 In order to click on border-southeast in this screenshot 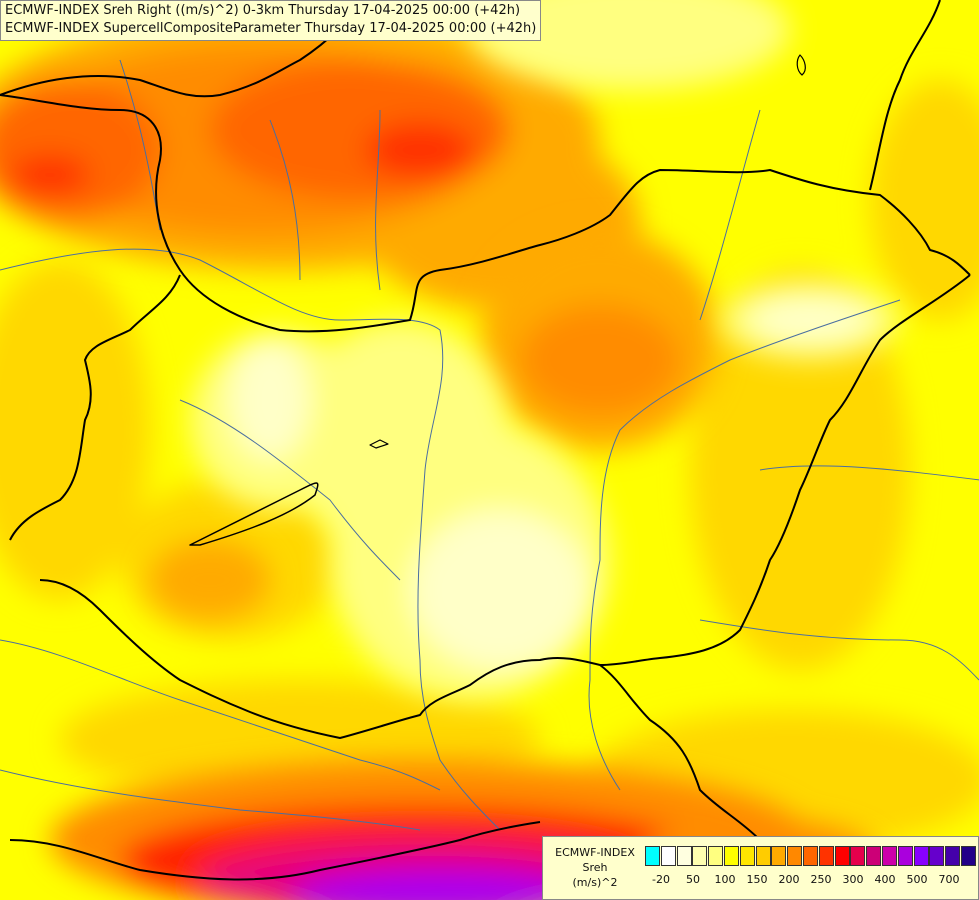, I will do `click(680, 752)`.